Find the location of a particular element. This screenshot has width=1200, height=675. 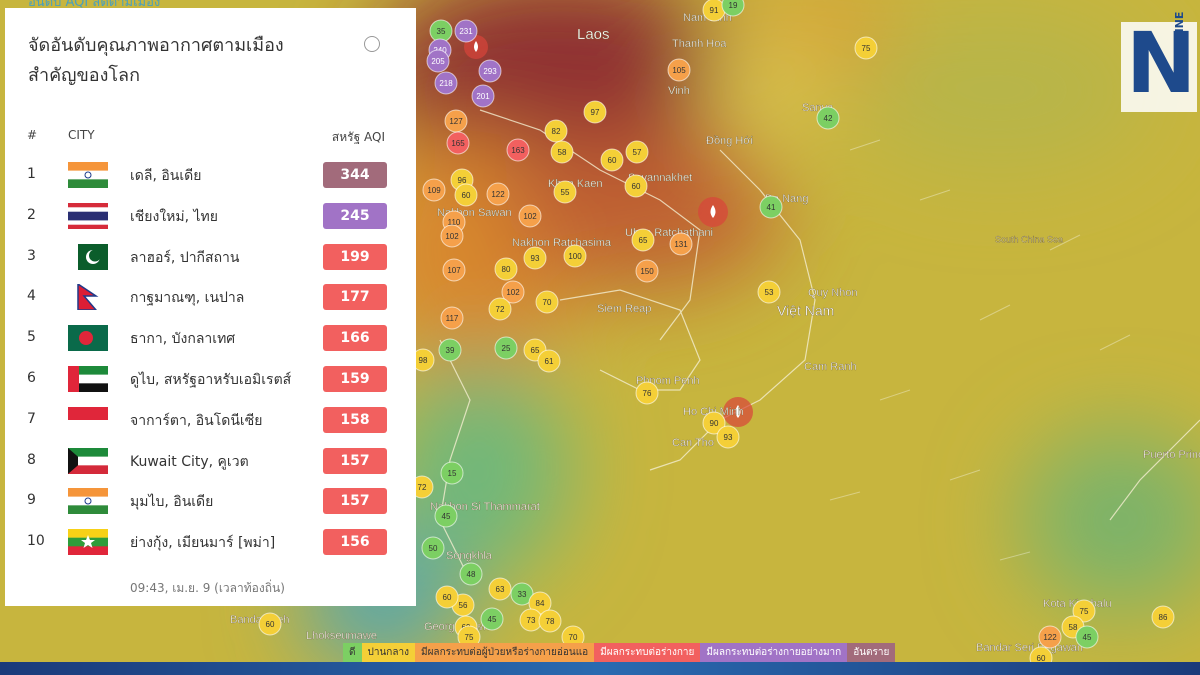

aqi-marker-value: 93 is located at coordinates (728, 437).